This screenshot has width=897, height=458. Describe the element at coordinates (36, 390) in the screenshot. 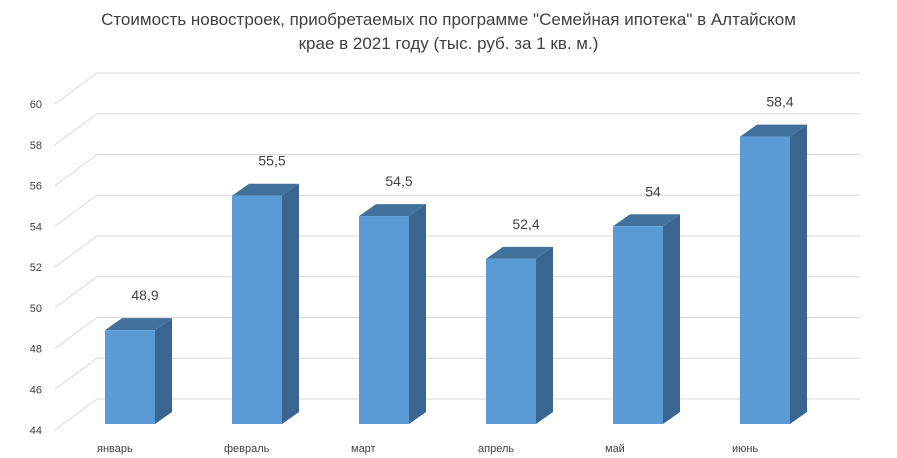

I see `y-tick-label: 46` at that location.